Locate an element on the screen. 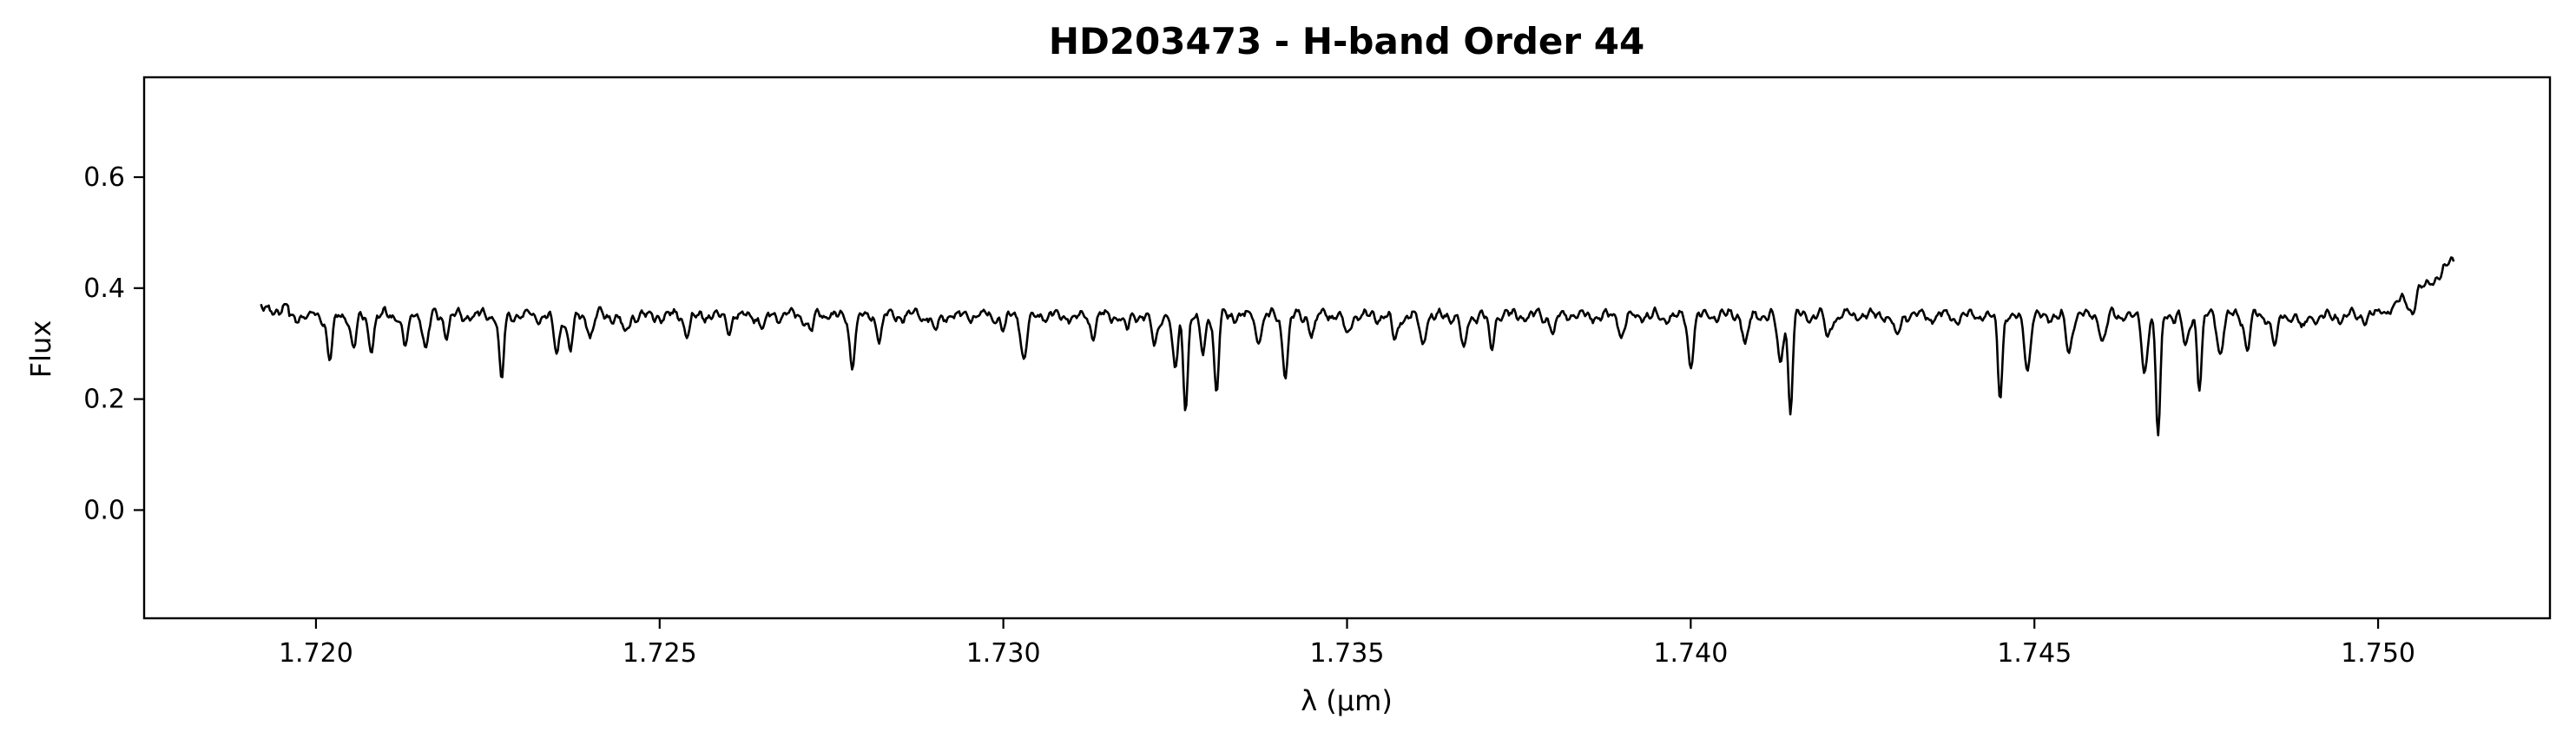 The width and height of the screenshot is (2576, 752). x-tick-label: 1.730 is located at coordinates (1003, 653).